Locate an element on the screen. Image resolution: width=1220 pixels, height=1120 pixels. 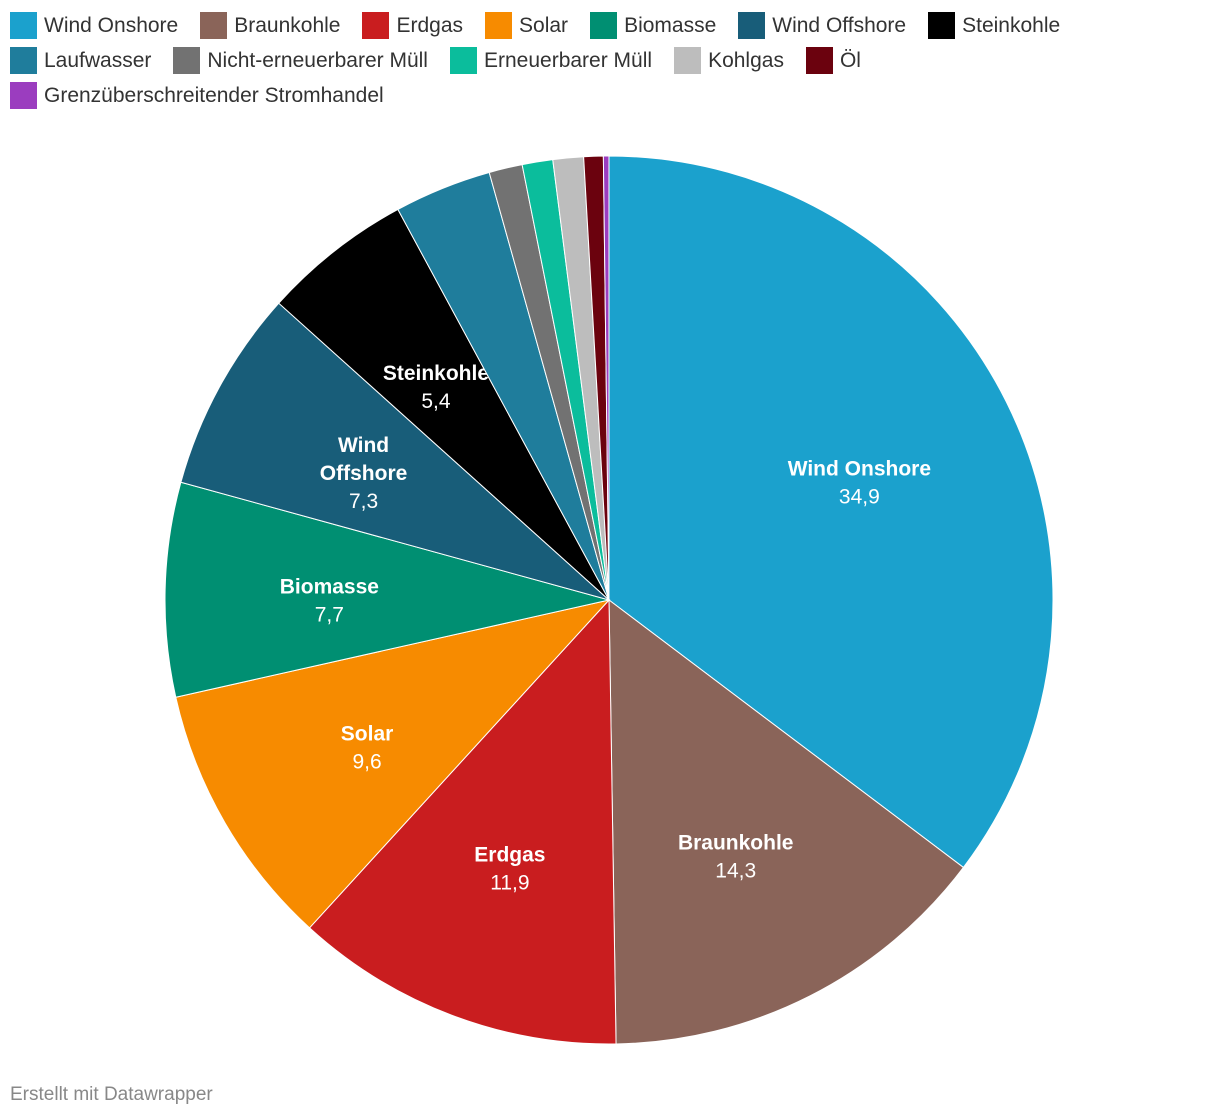
slice-label: Wind is located at coordinates (363, 445).